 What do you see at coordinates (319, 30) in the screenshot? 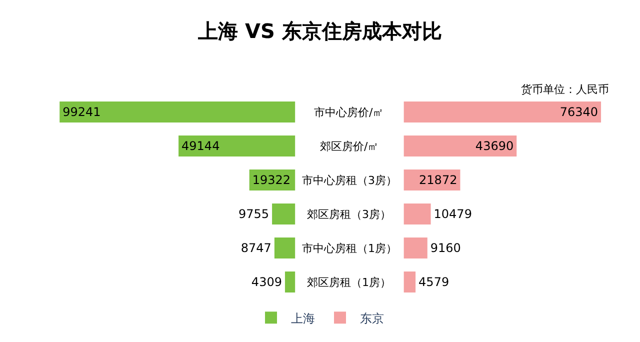
I see `chart-title: 上海 VS 东京住房成本对比` at bounding box center [319, 30].